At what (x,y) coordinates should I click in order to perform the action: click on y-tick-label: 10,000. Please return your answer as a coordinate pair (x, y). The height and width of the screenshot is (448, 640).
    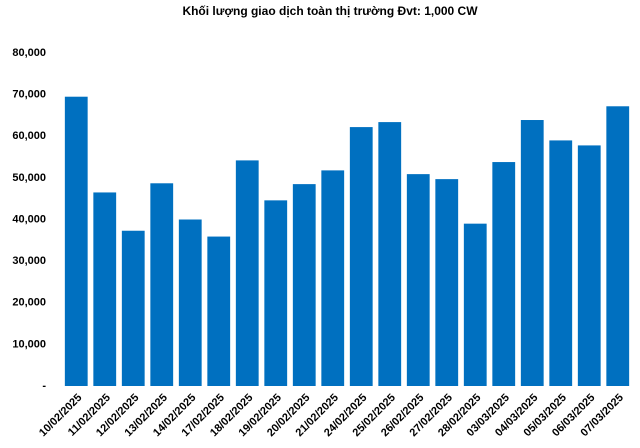
    Looking at the image, I should click on (29, 344).